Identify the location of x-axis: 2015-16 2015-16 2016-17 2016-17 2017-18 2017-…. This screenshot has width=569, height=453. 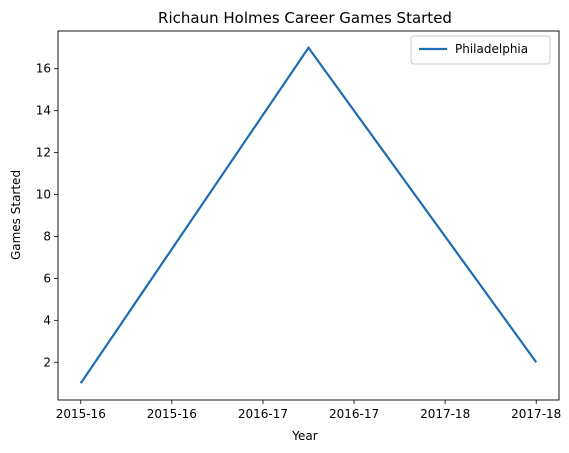
(308, 410).